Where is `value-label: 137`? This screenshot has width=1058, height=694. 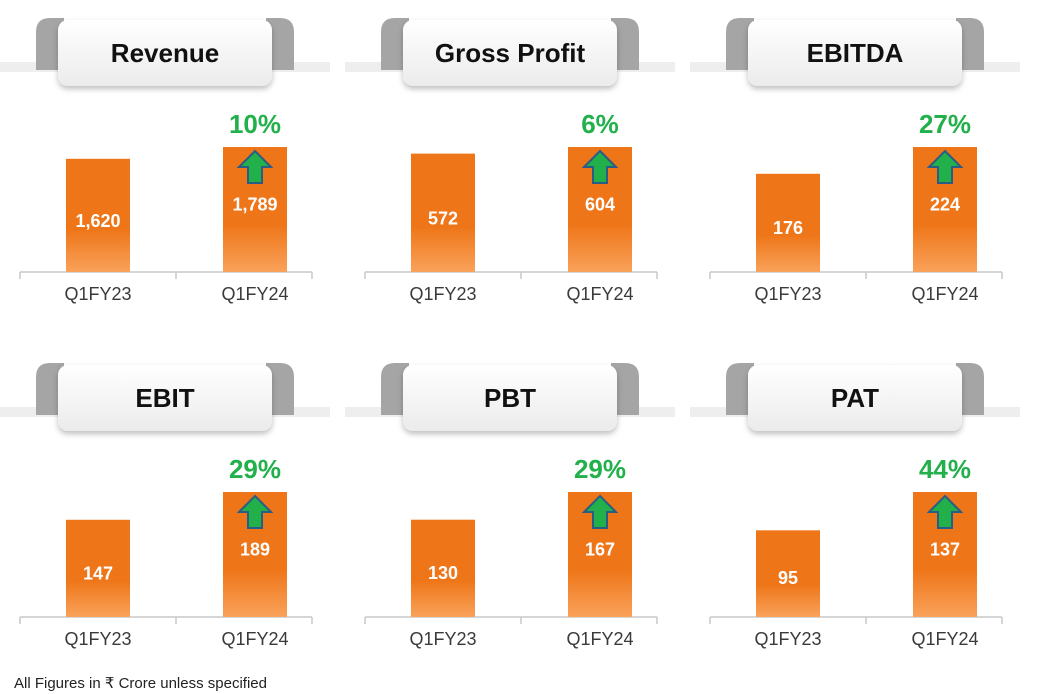
value-label: 137 is located at coordinates (945, 550).